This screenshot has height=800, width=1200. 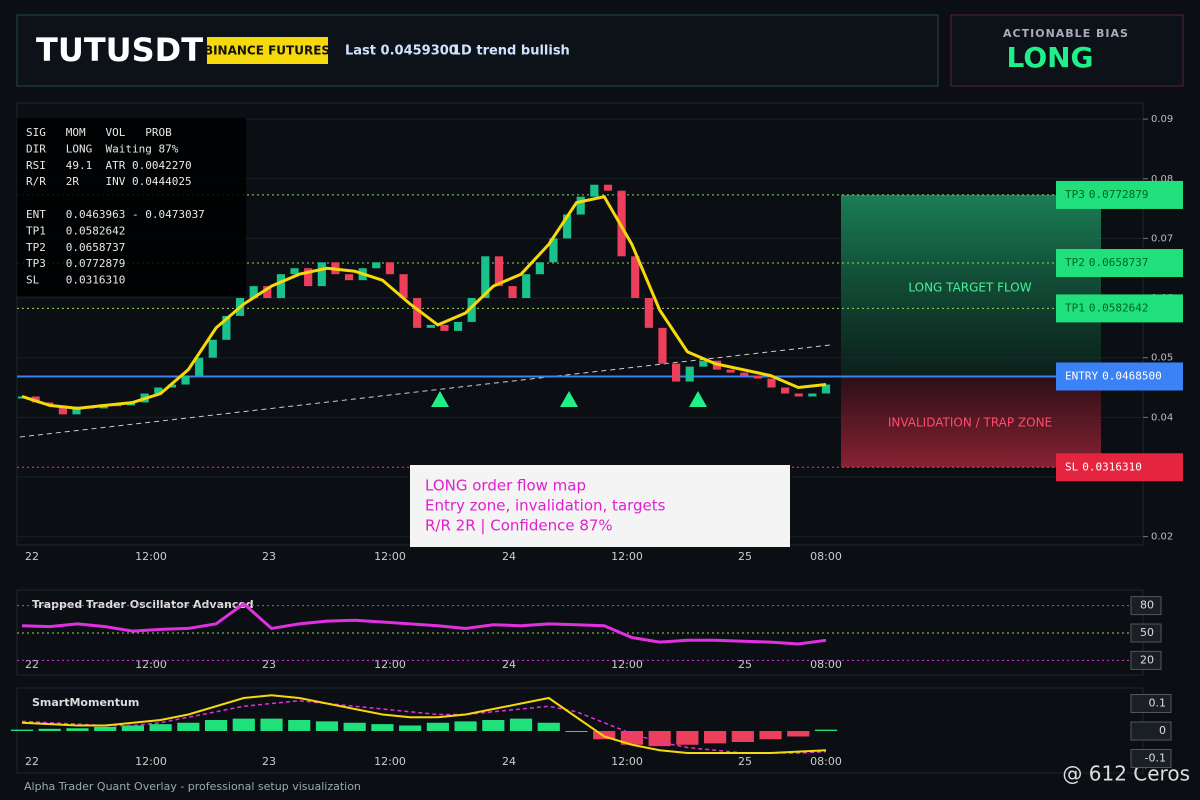 What do you see at coordinates (1112, 466) in the screenshot?
I see `level-value: 0.0316310` at bounding box center [1112, 466].